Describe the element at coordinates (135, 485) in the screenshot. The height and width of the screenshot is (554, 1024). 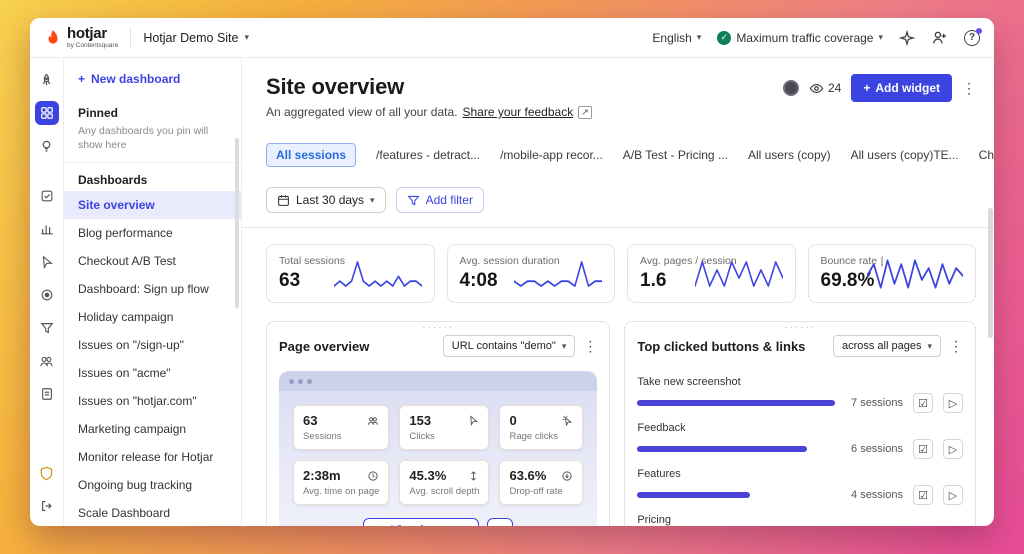
I see `sidebar-item-ongoing-bug-tracking: Ongoing bug tracking` at that location.